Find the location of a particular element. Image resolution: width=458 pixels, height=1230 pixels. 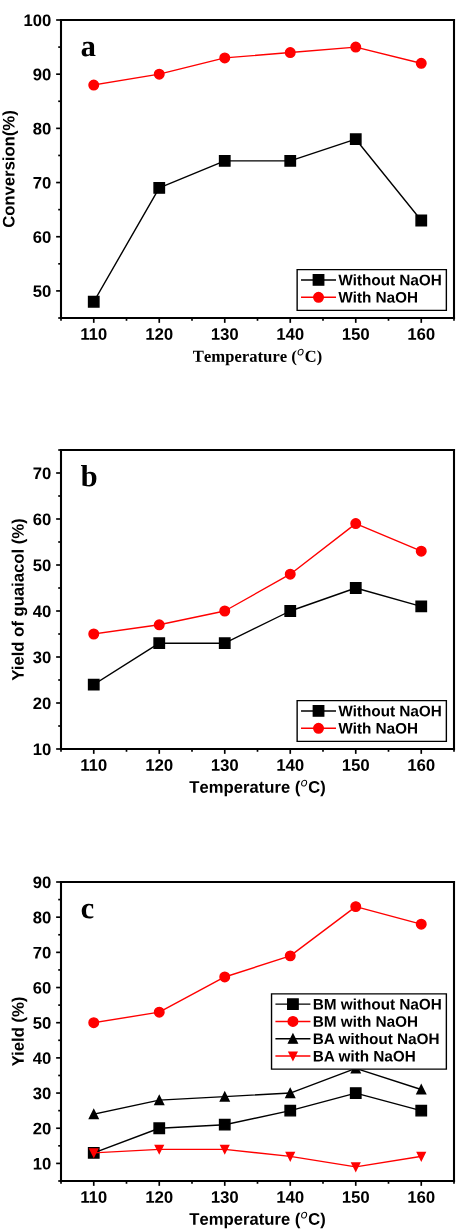

legend-label: BA with NaOH is located at coordinates (364, 1056).